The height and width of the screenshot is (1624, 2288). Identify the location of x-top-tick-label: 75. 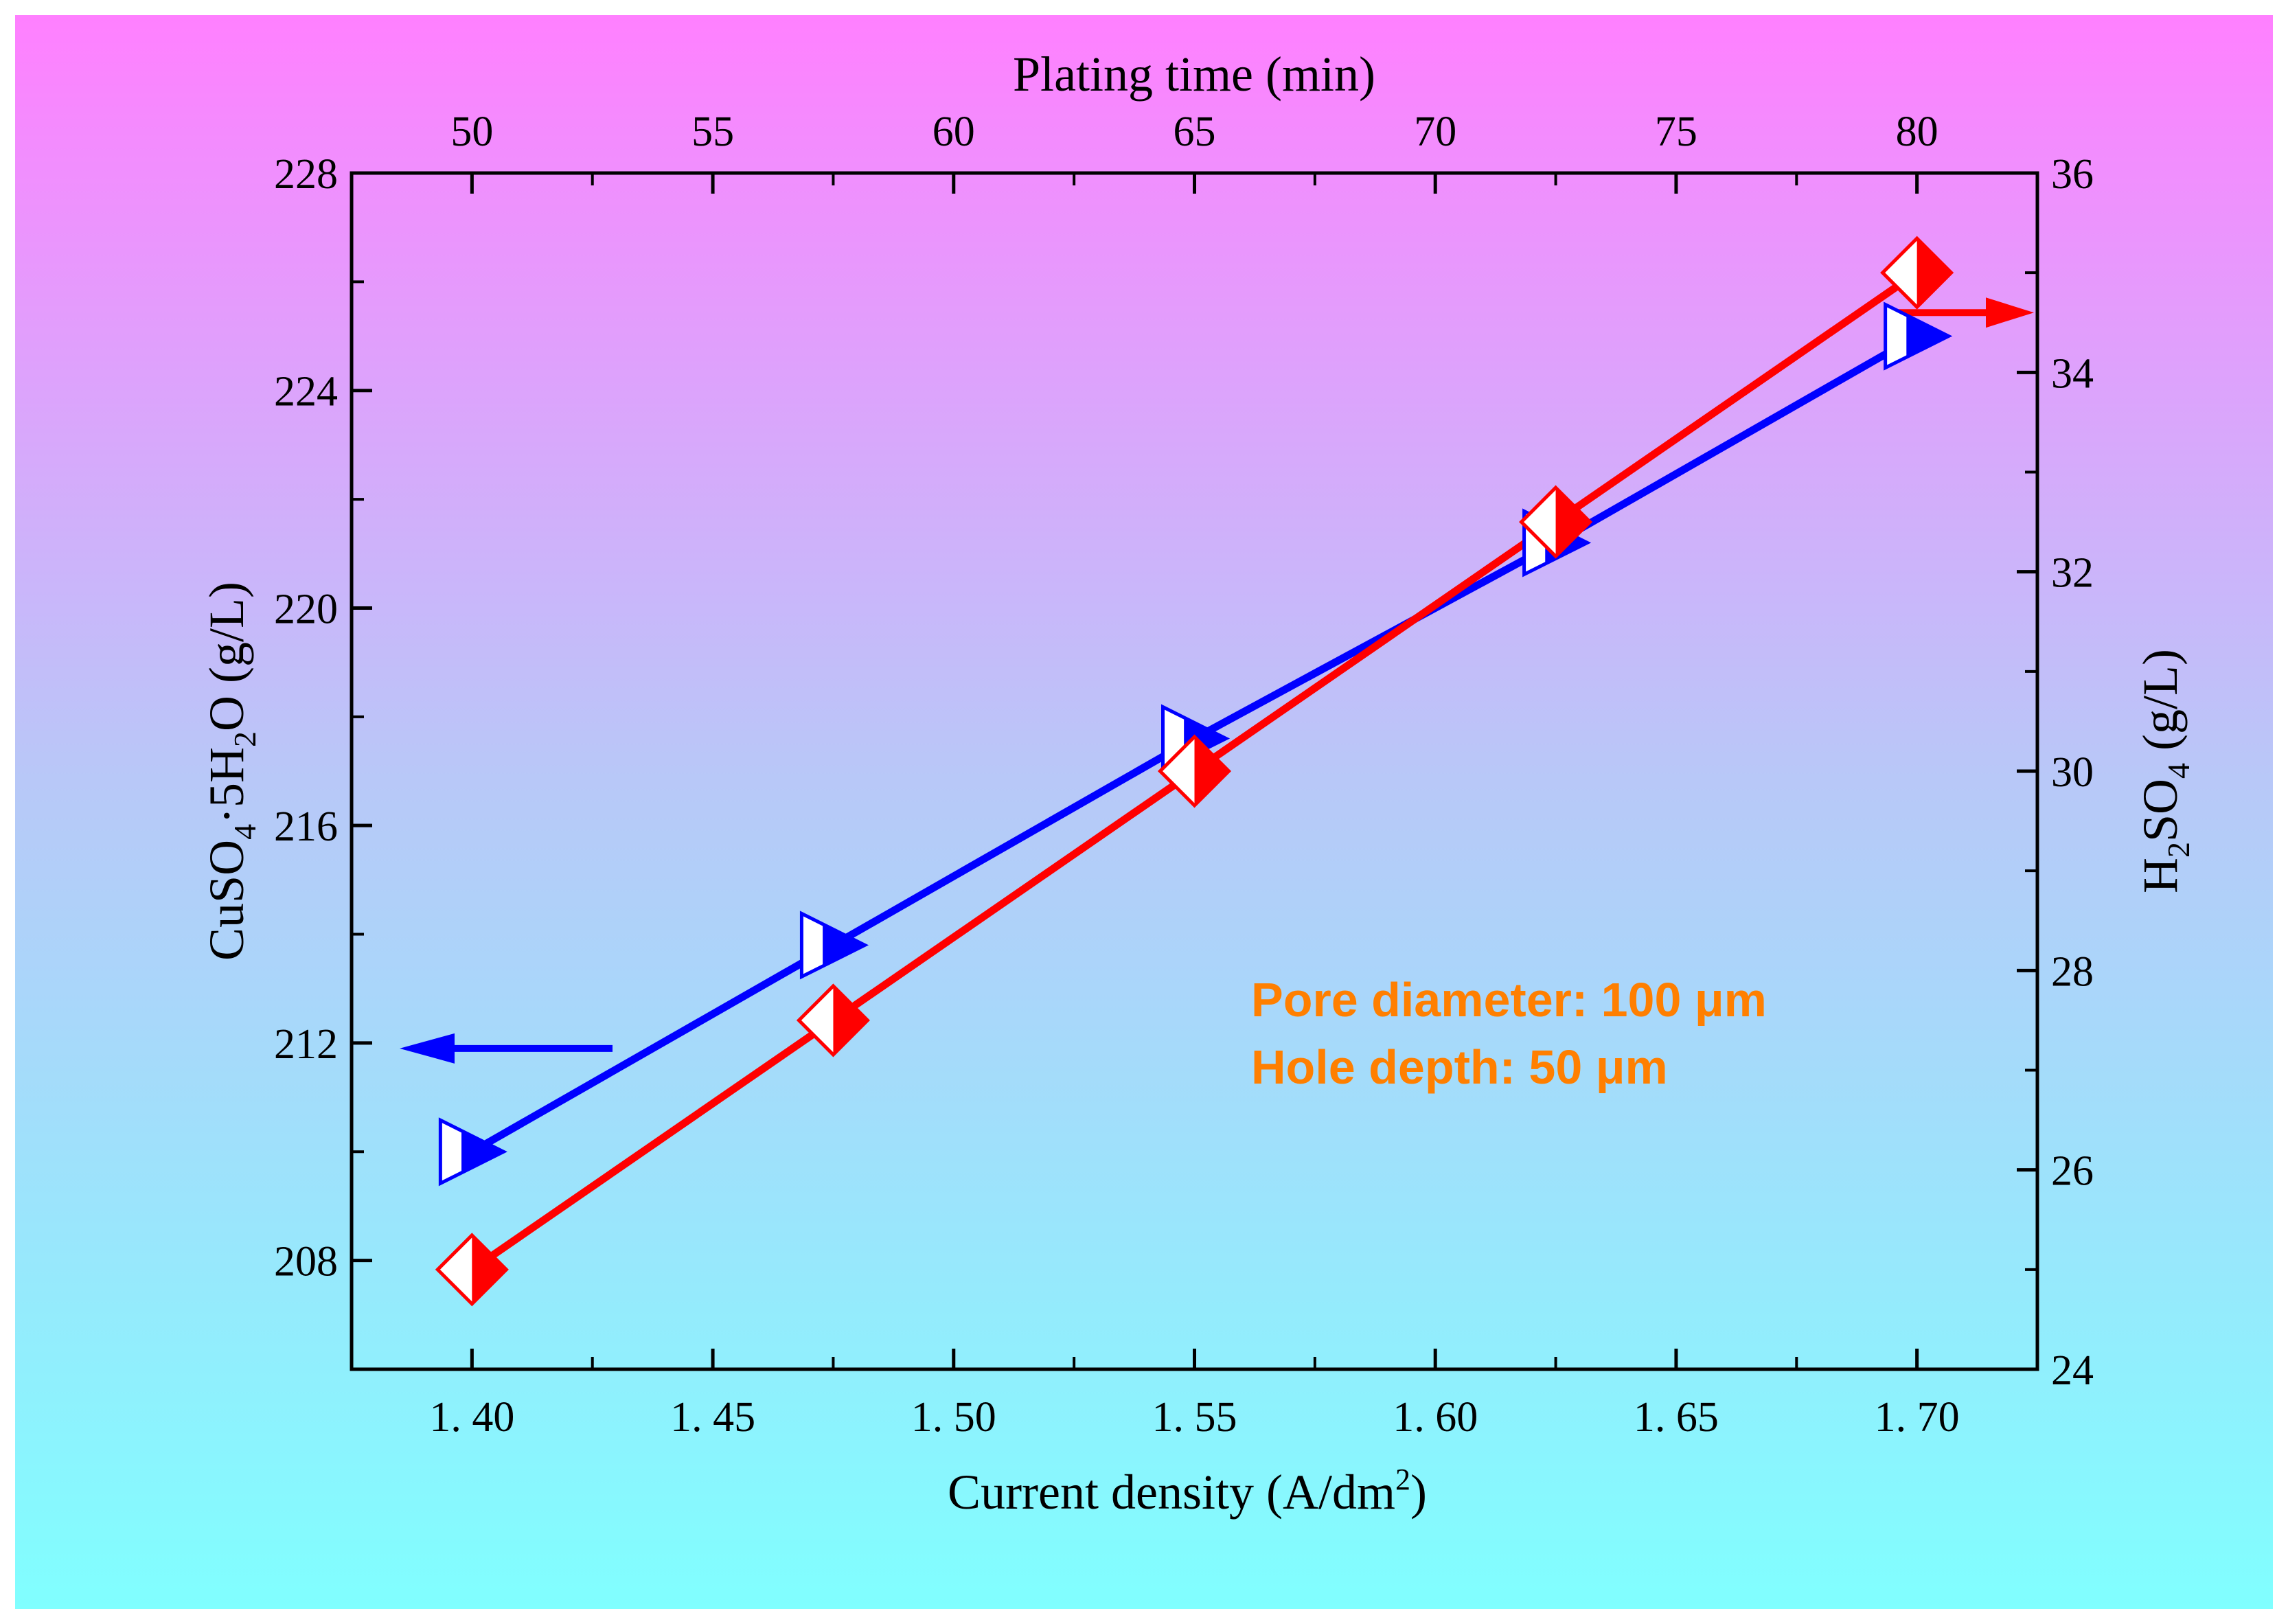
(1676, 131).